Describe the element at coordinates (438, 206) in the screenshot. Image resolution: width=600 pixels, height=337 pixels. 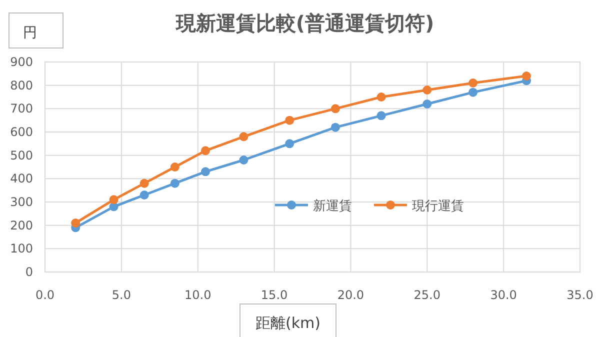
I see `legend-label: 現行運賃` at that location.